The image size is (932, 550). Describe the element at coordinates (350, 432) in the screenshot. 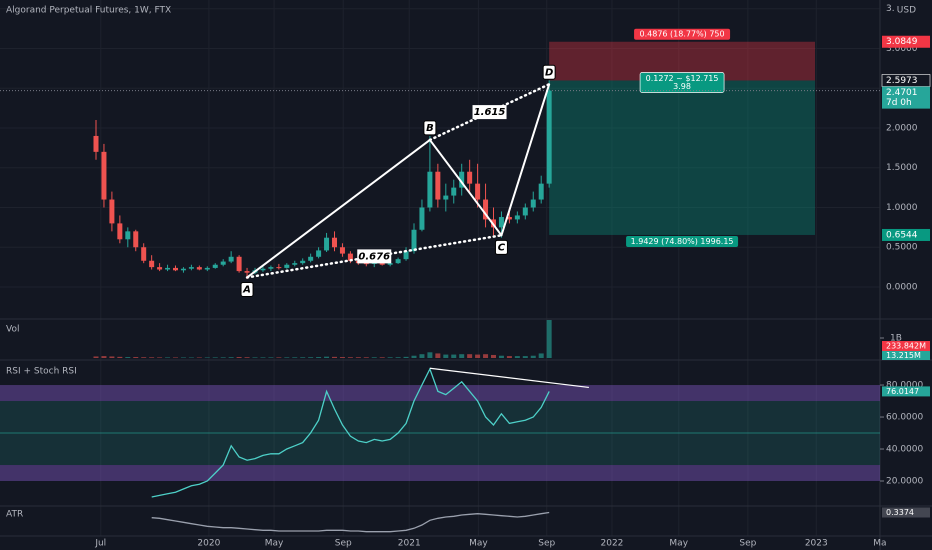

I see `rsi-line` at that location.